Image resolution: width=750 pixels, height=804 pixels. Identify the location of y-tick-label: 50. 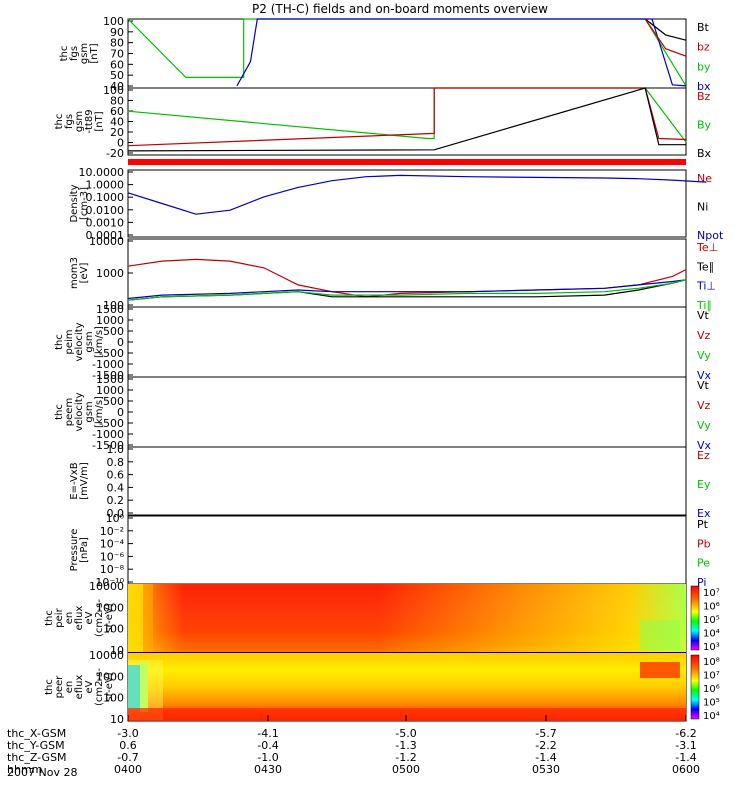
(117, 75).